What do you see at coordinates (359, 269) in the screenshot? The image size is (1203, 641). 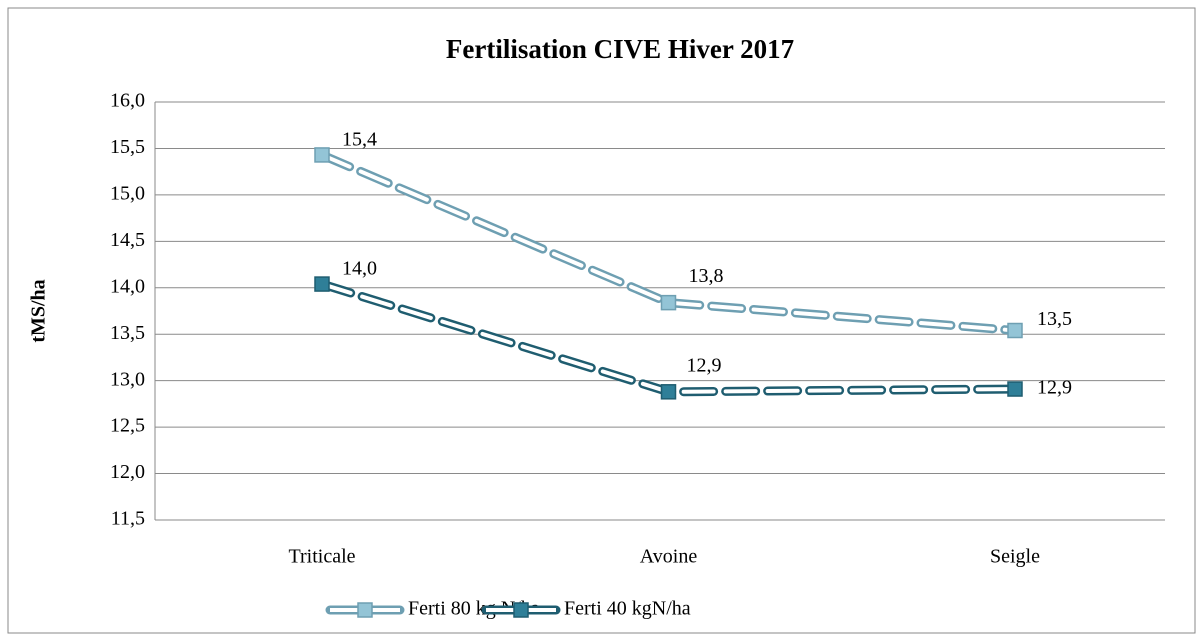 I see `data-label: 14,0` at bounding box center [359, 269].